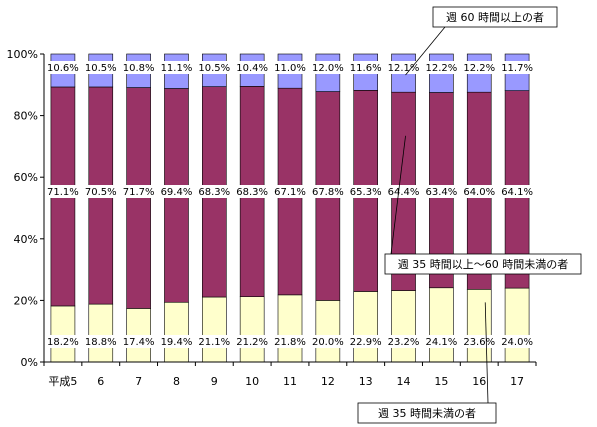 The height and width of the screenshot is (427, 597). What do you see at coordinates (101, 68) in the screenshot?
I see `data-label-2-1: 10.5%` at bounding box center [101, 68].